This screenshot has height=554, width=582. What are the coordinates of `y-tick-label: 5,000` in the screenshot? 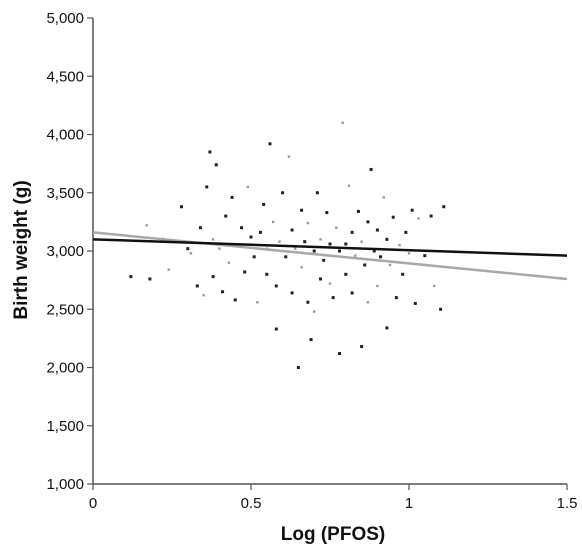 It's located at (65, 18).